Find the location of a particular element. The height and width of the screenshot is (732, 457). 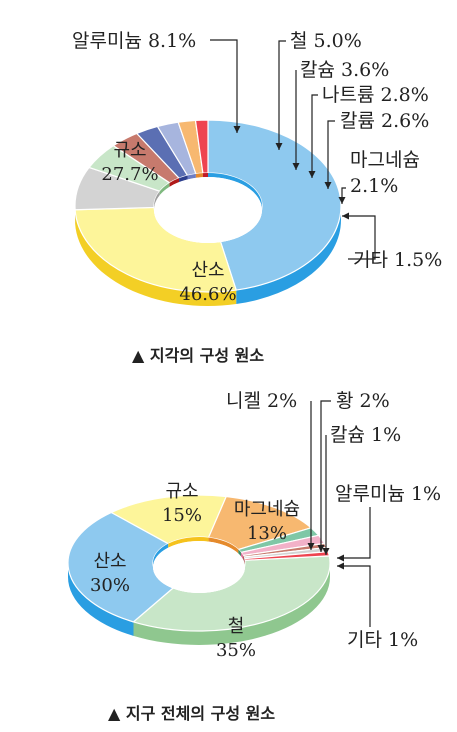

callout-0-6: 칼륨 2.6% is located at coordinates (384, 121).